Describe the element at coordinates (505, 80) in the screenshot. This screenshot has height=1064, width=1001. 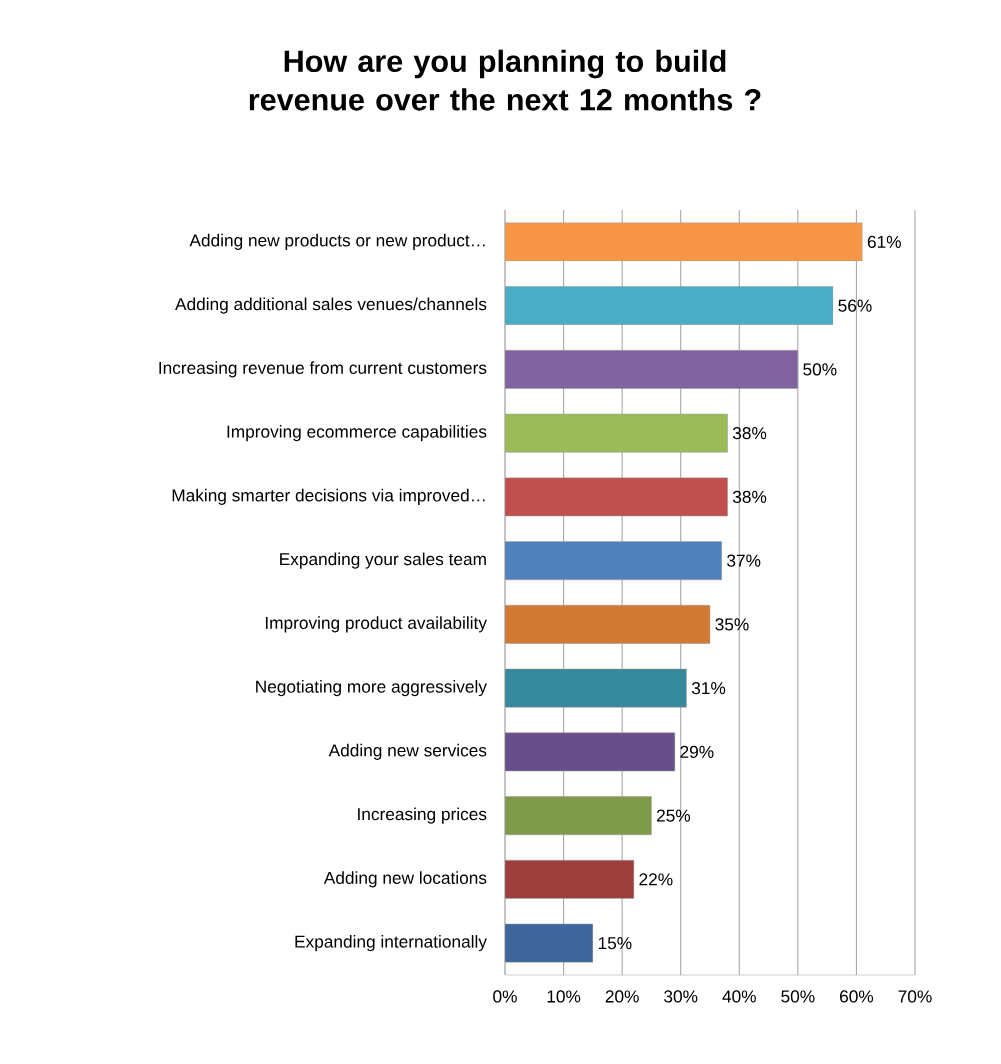
I see `chart-title: How are you planning to build revenue over the next 12 months ?` at that location.